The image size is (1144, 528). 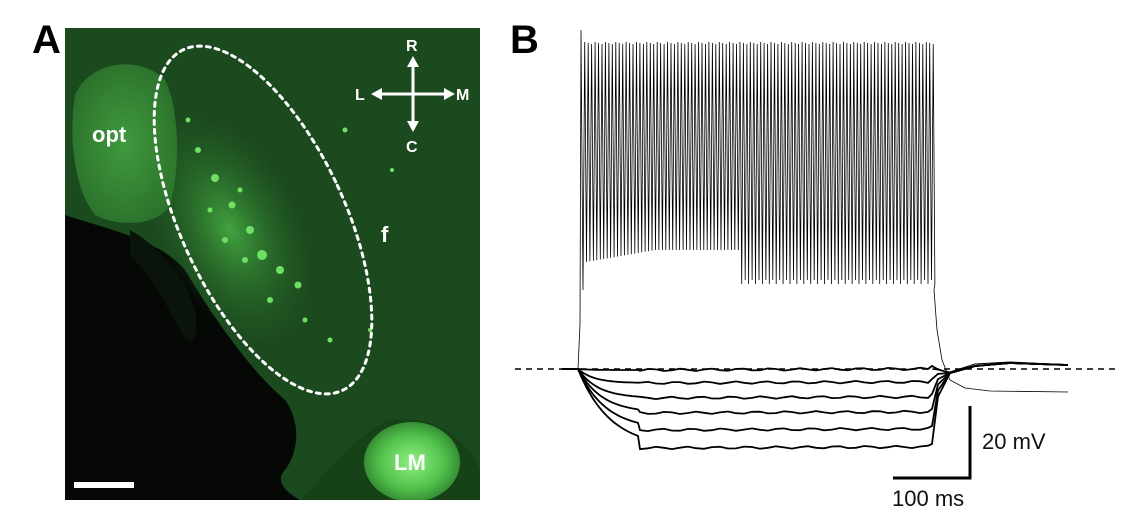 I want to click on label-opt: opt, so click(x=109, y=134).